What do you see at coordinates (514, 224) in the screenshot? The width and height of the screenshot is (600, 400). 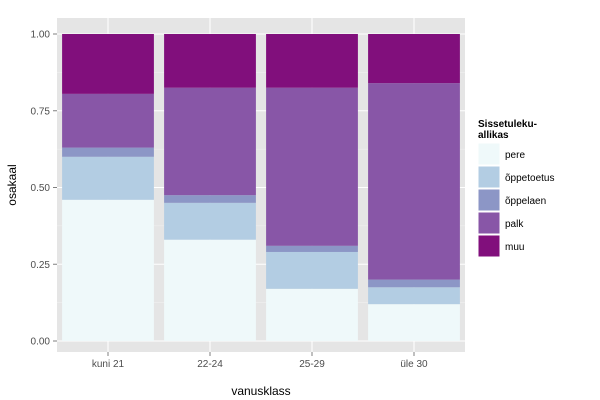 I see `legend-label-palk: palk` at bounding box center [514, 224].